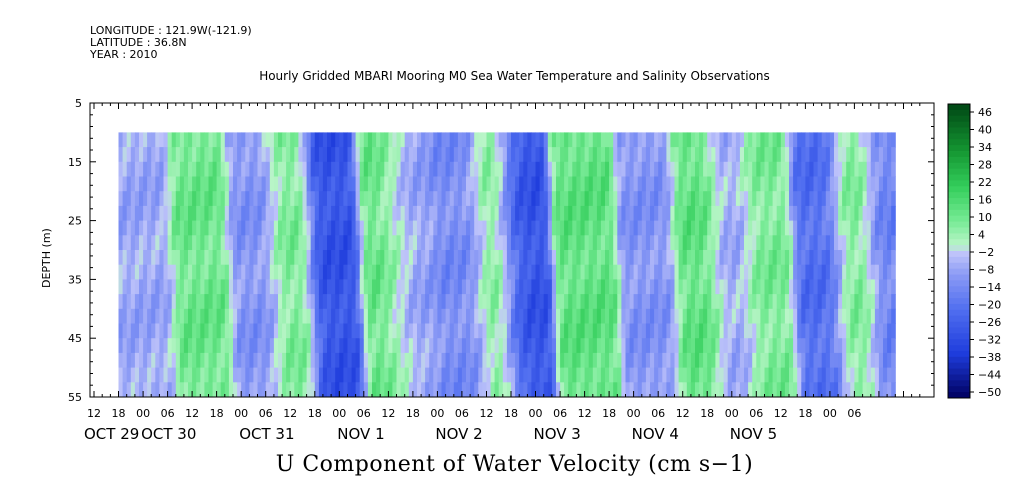 Image resolution: width=1009 pixels, height=504 pixels. What do you see at coordinates (959, 107) in the screenshot?
I see `colorbar-swatch` at bounding box center [959, 107].